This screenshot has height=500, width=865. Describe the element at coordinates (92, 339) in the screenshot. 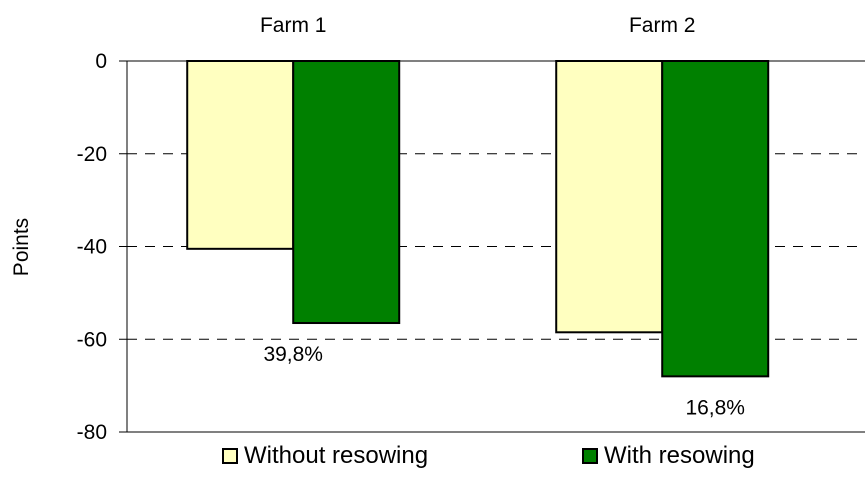

I see `y-tick-label: -60` at that location.